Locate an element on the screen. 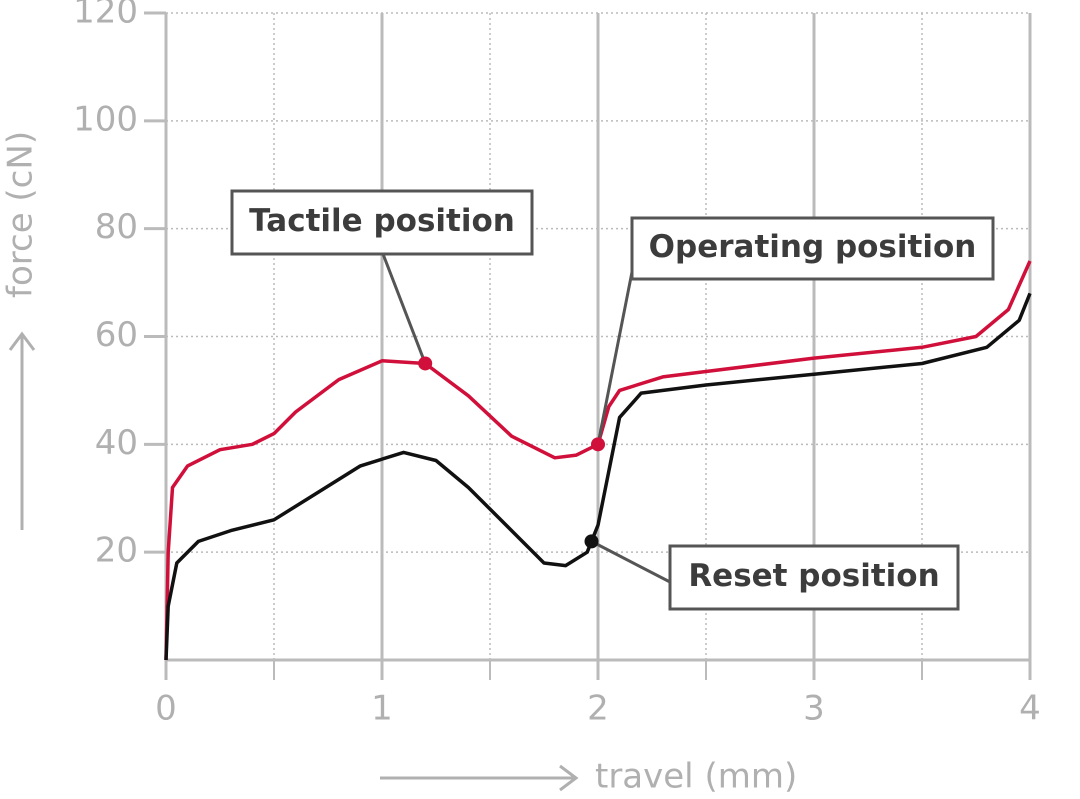 The image size is (1080, 799). y-tick-label: 120 is located at coordinates (105, 16).